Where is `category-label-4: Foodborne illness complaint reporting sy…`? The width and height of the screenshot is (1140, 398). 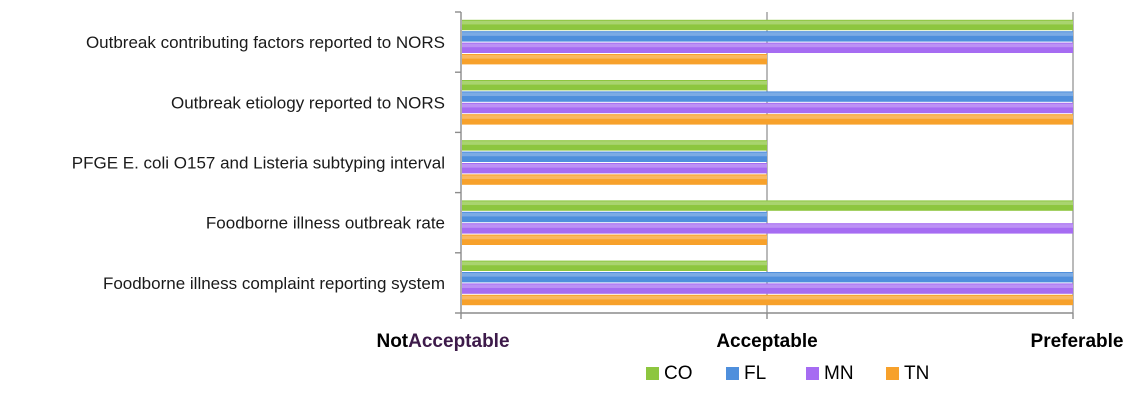
category-label-4: Foodborne illness complaint reporting sy… is located at coordinates (274, 283).